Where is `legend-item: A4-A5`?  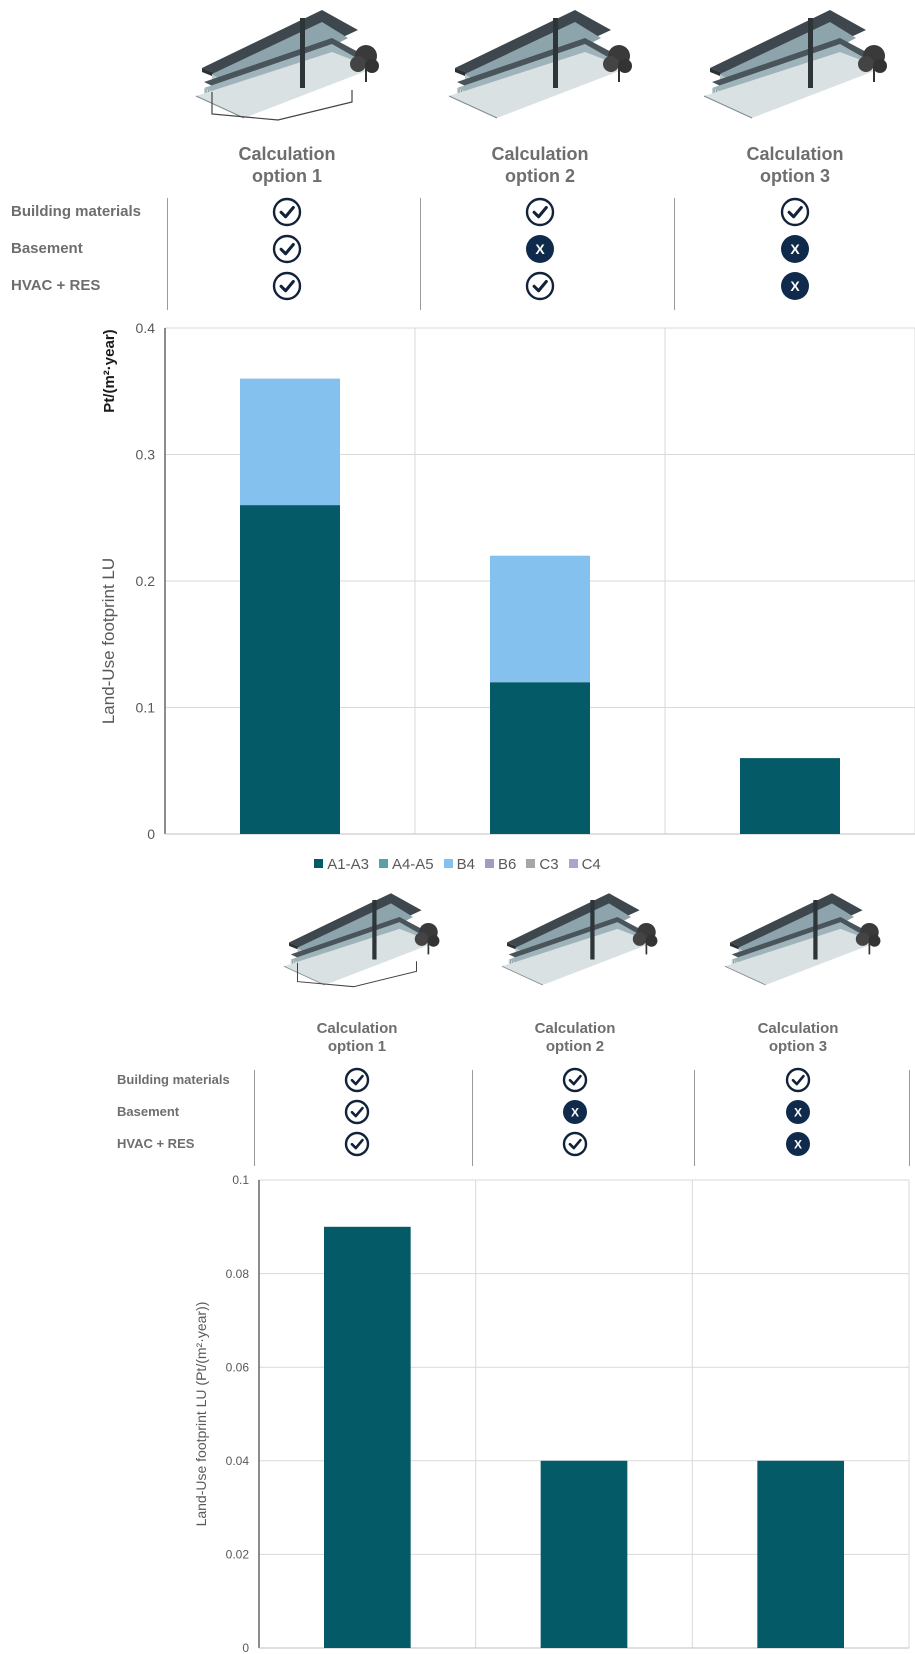 legend-item: A4-A5 is located at coordinates (406, 864).